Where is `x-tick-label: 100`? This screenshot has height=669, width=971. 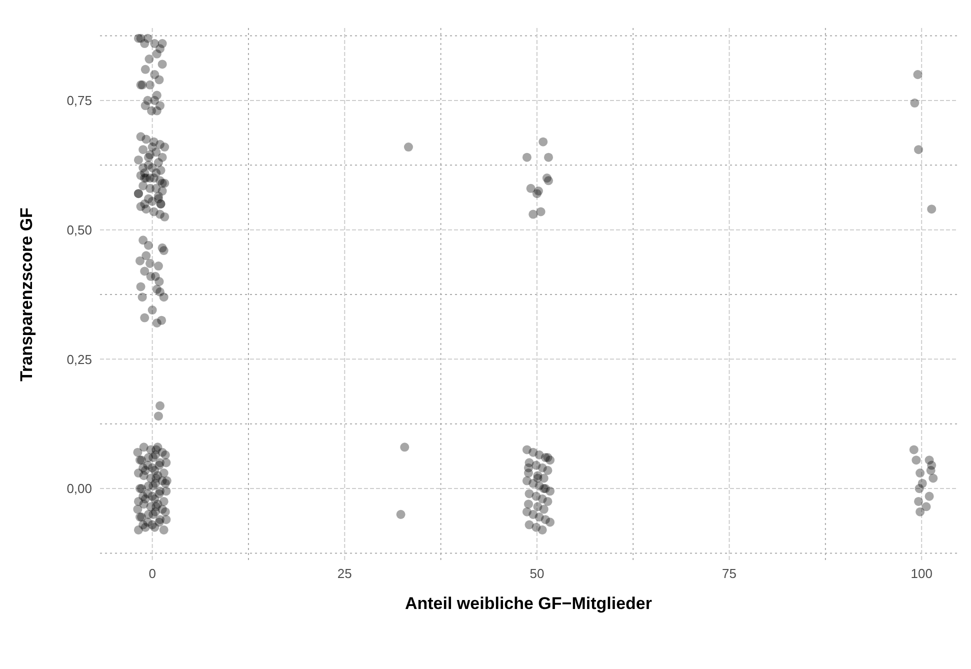
x-tick-label: 100 is located at coordinates (921, 574).